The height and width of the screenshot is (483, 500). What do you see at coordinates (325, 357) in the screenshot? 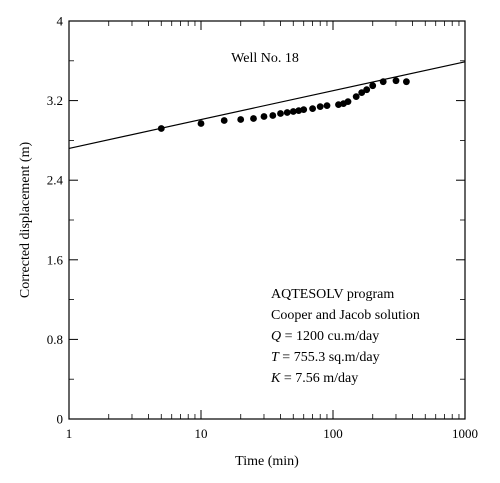
I see `annotation-line: T = 755.3 sq.m/day` at bounding box center [325, 357].